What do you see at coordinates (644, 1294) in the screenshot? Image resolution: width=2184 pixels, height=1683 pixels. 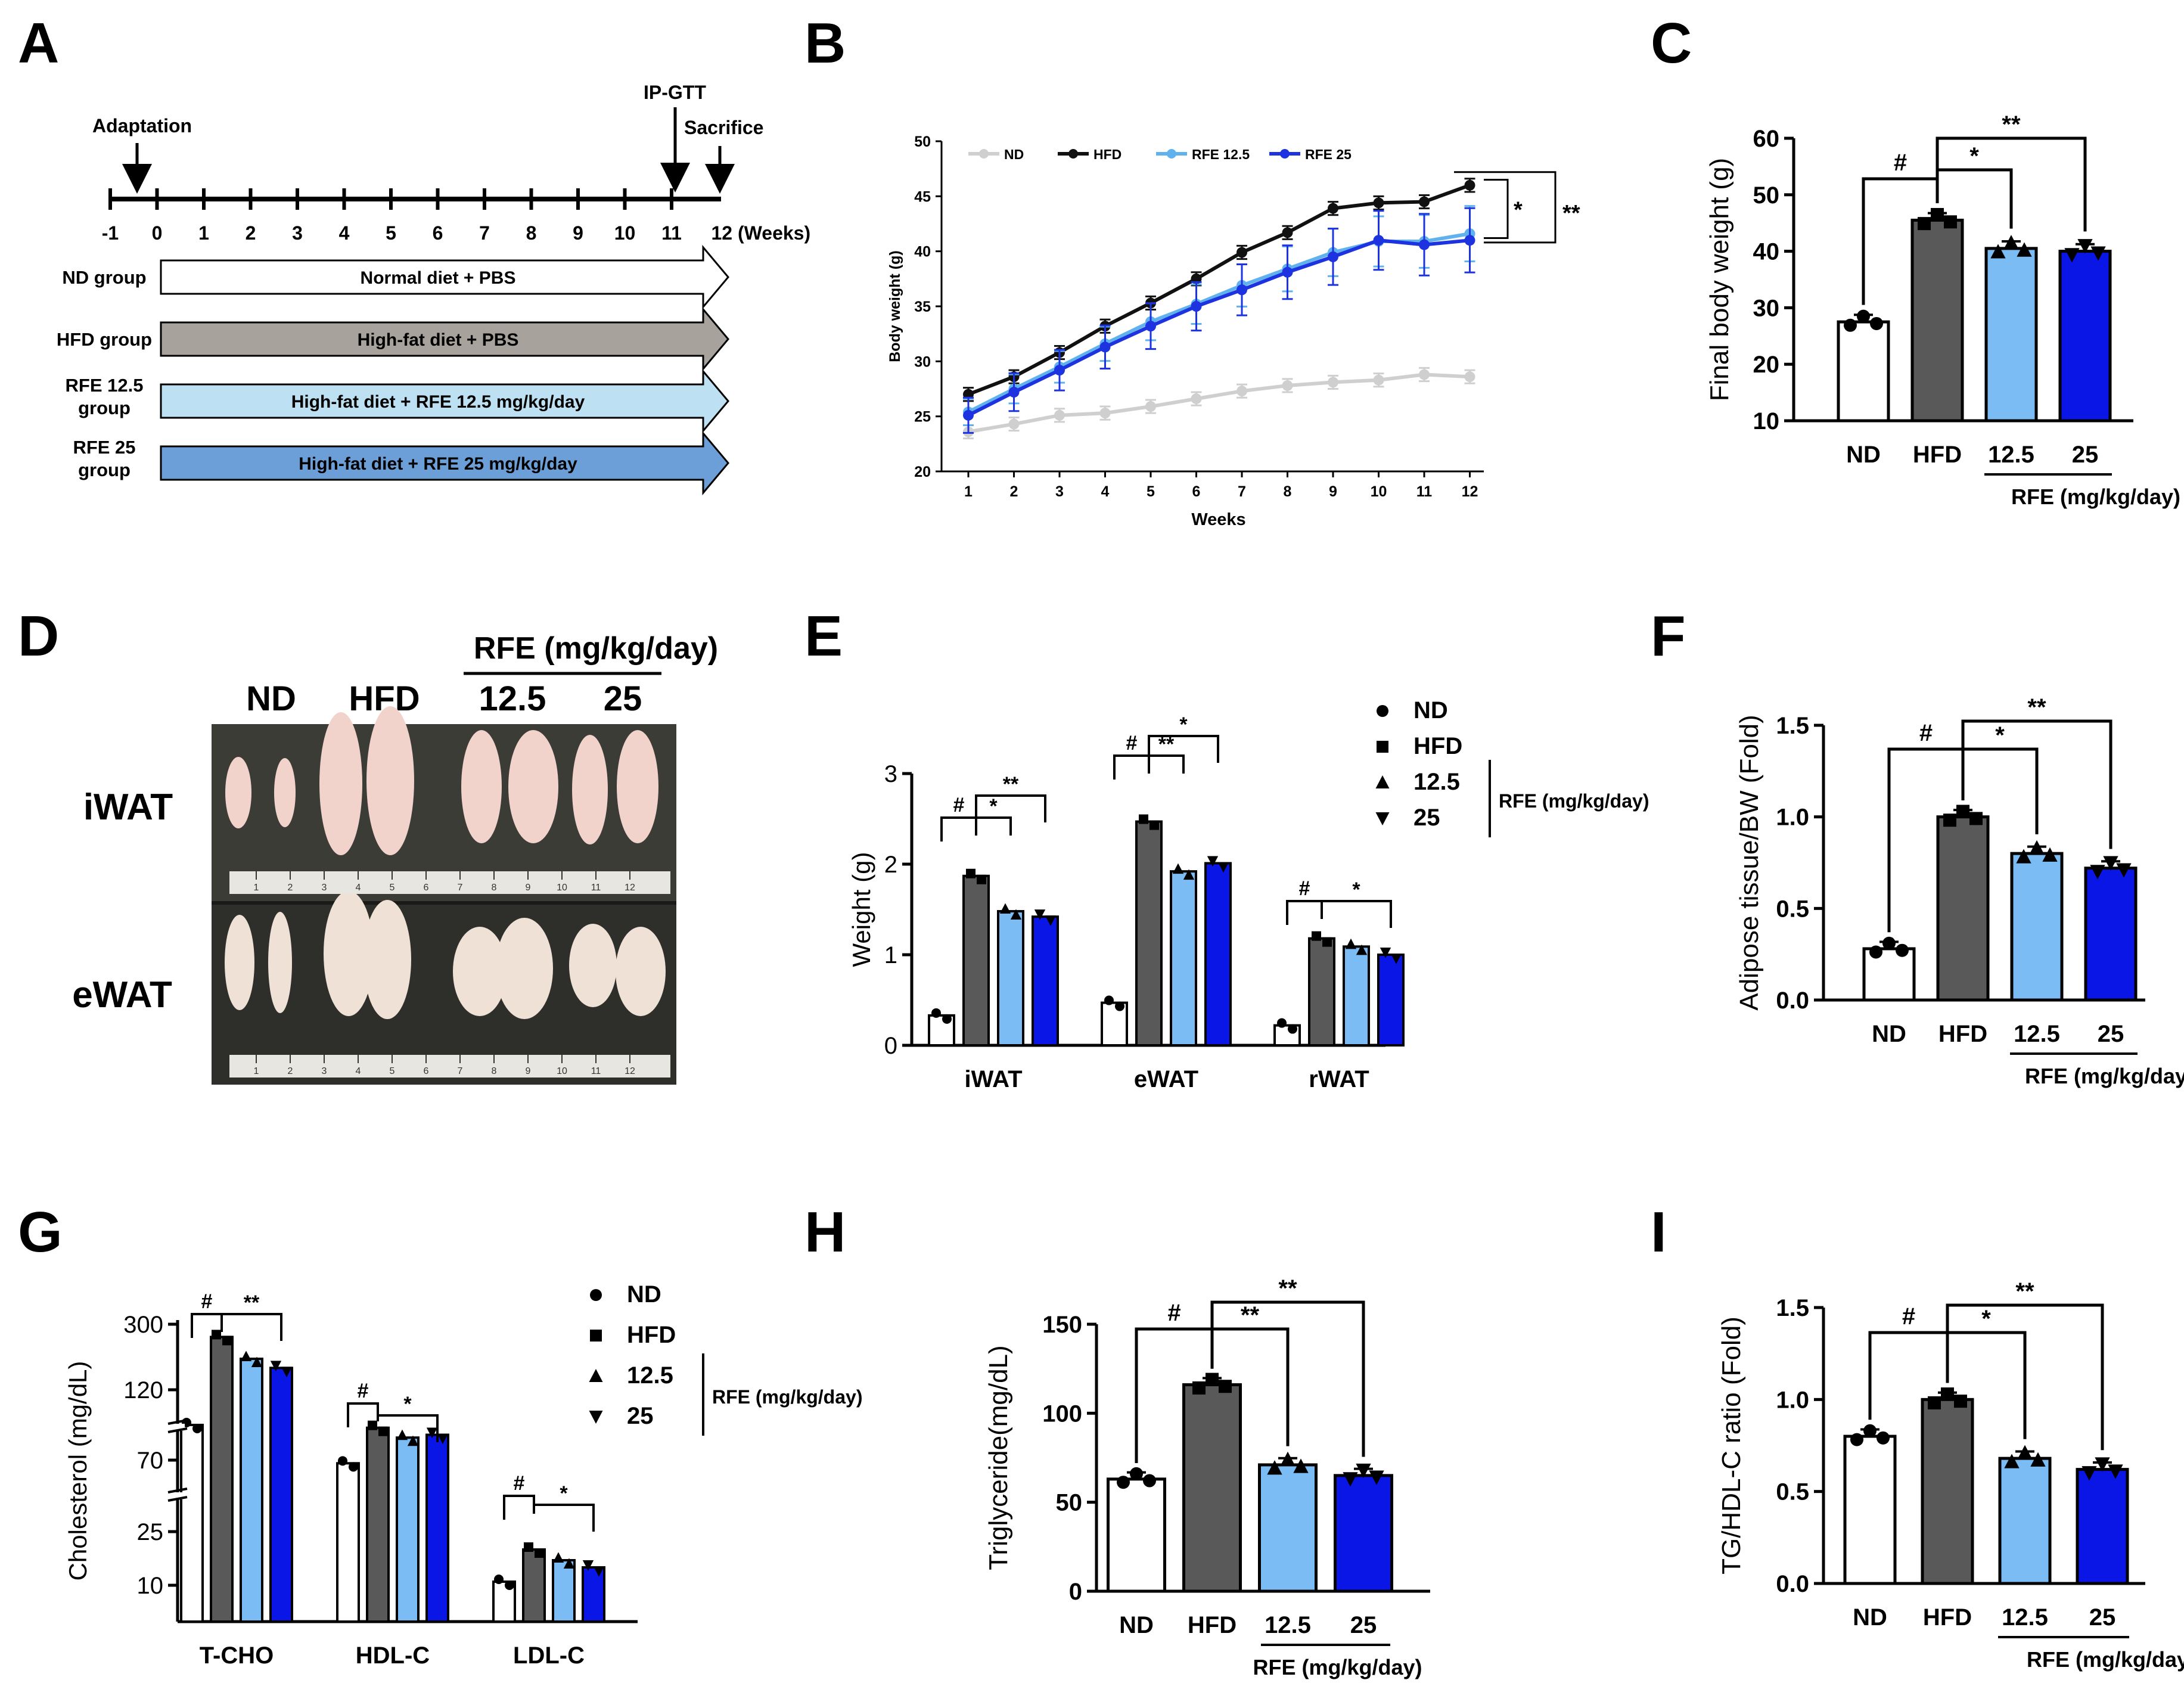 I see `legend-label: ND` at bounding box center [644, 1294].